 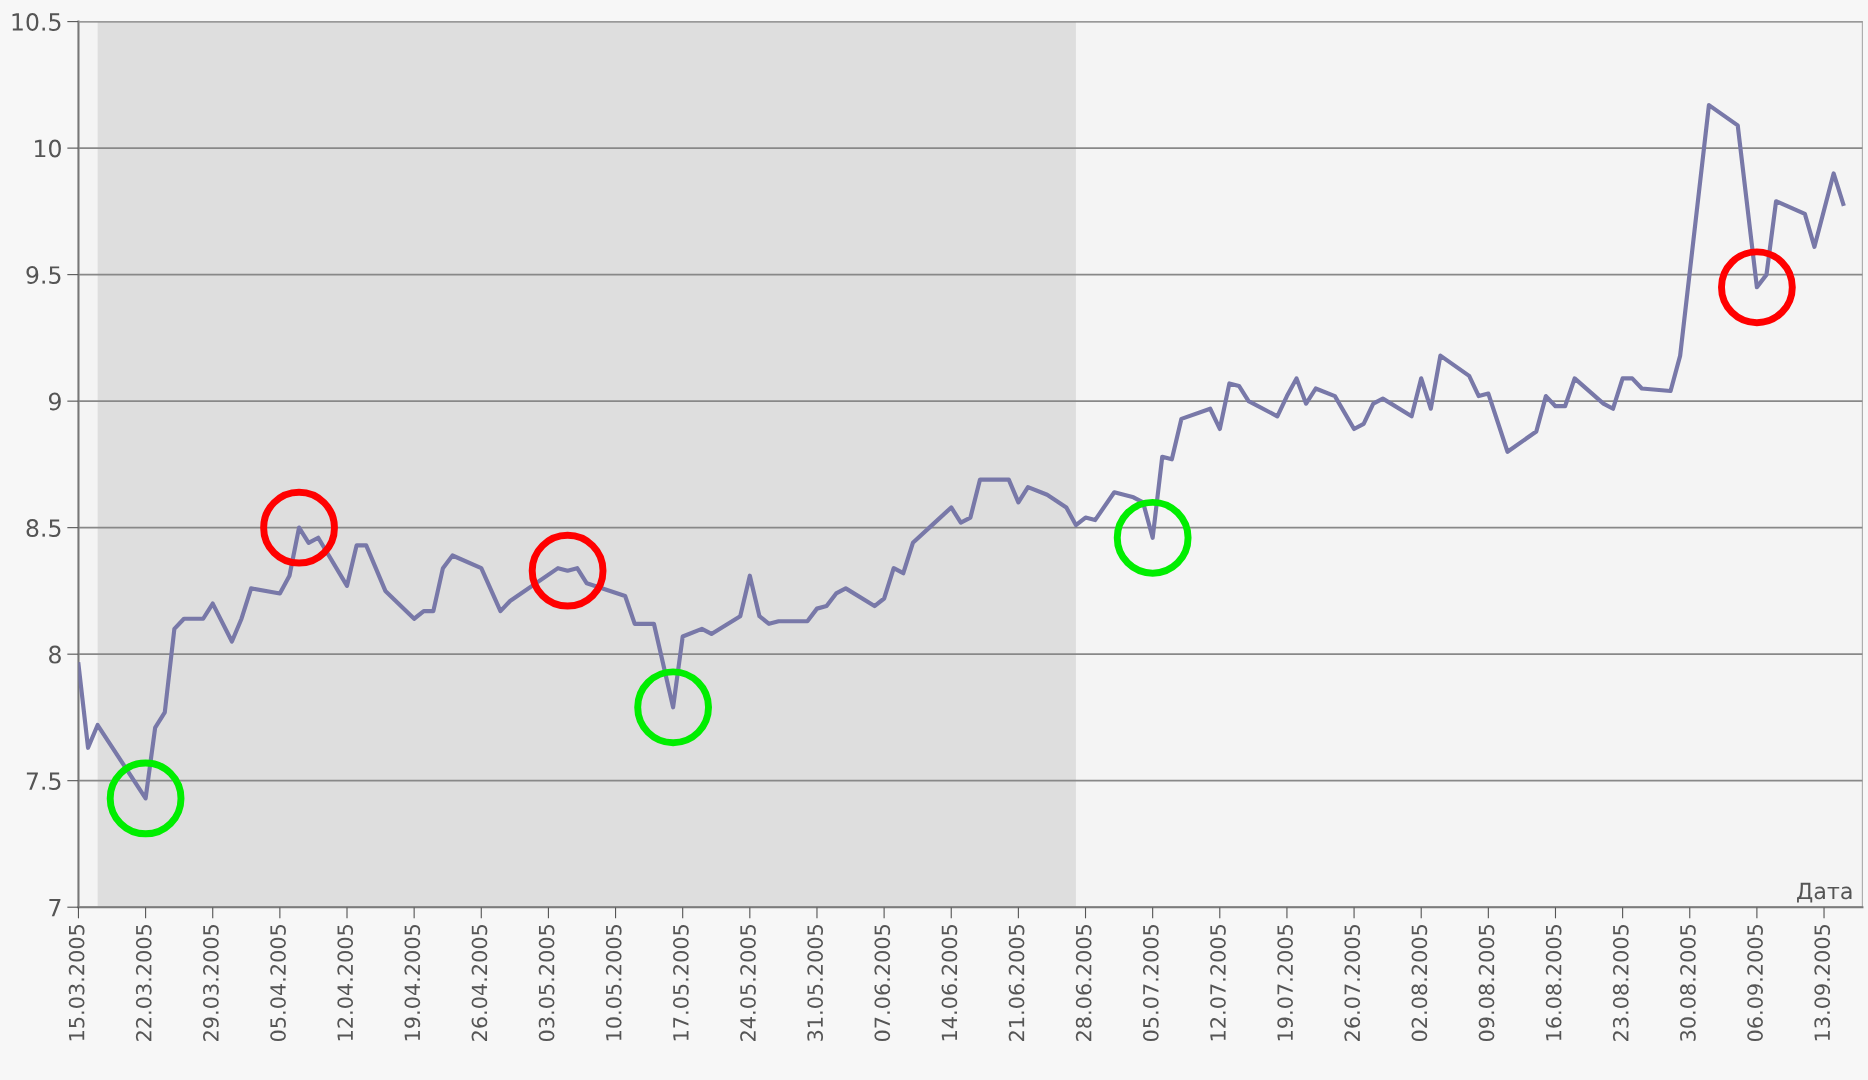 I want to click on x-tick-label: 21.06.2005, so click(x=1016, y=982).